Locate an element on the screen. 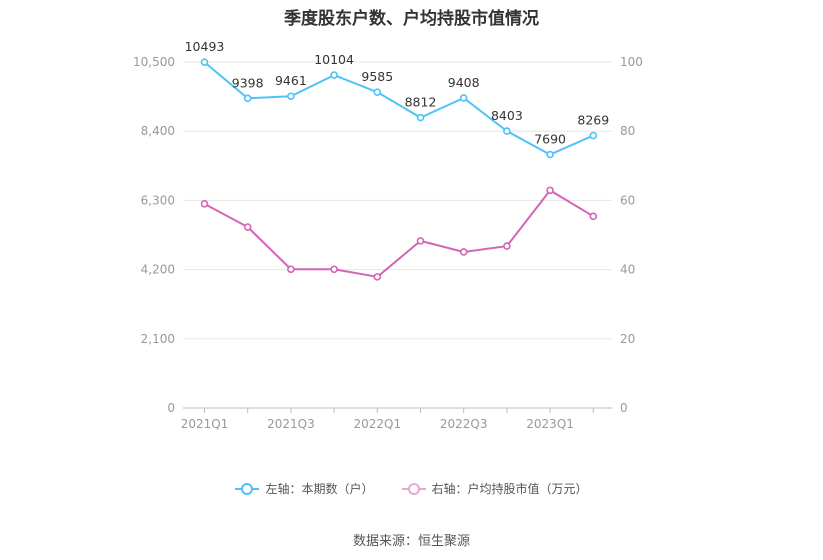  data-label: 8812 is located at coordinates (421, 102).